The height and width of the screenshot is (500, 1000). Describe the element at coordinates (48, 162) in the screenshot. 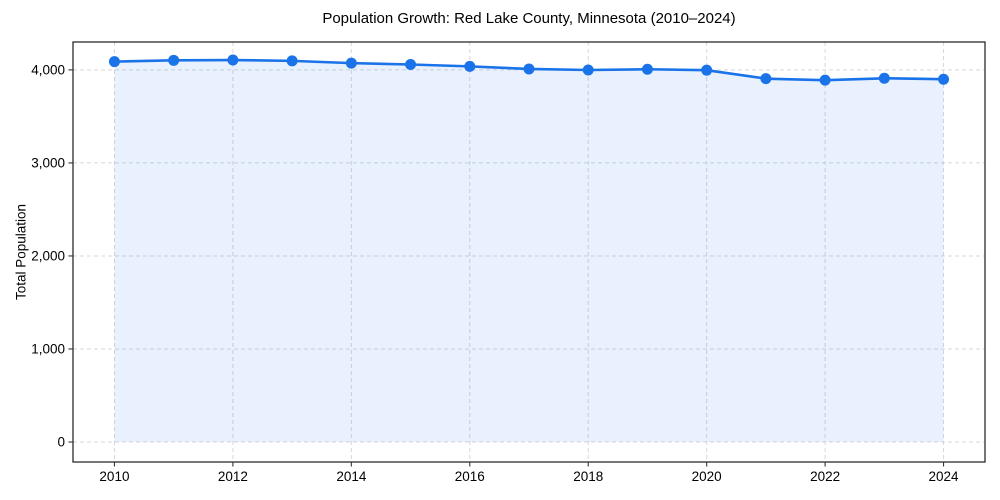

I see `y-tick-label: 3,000` at that location.